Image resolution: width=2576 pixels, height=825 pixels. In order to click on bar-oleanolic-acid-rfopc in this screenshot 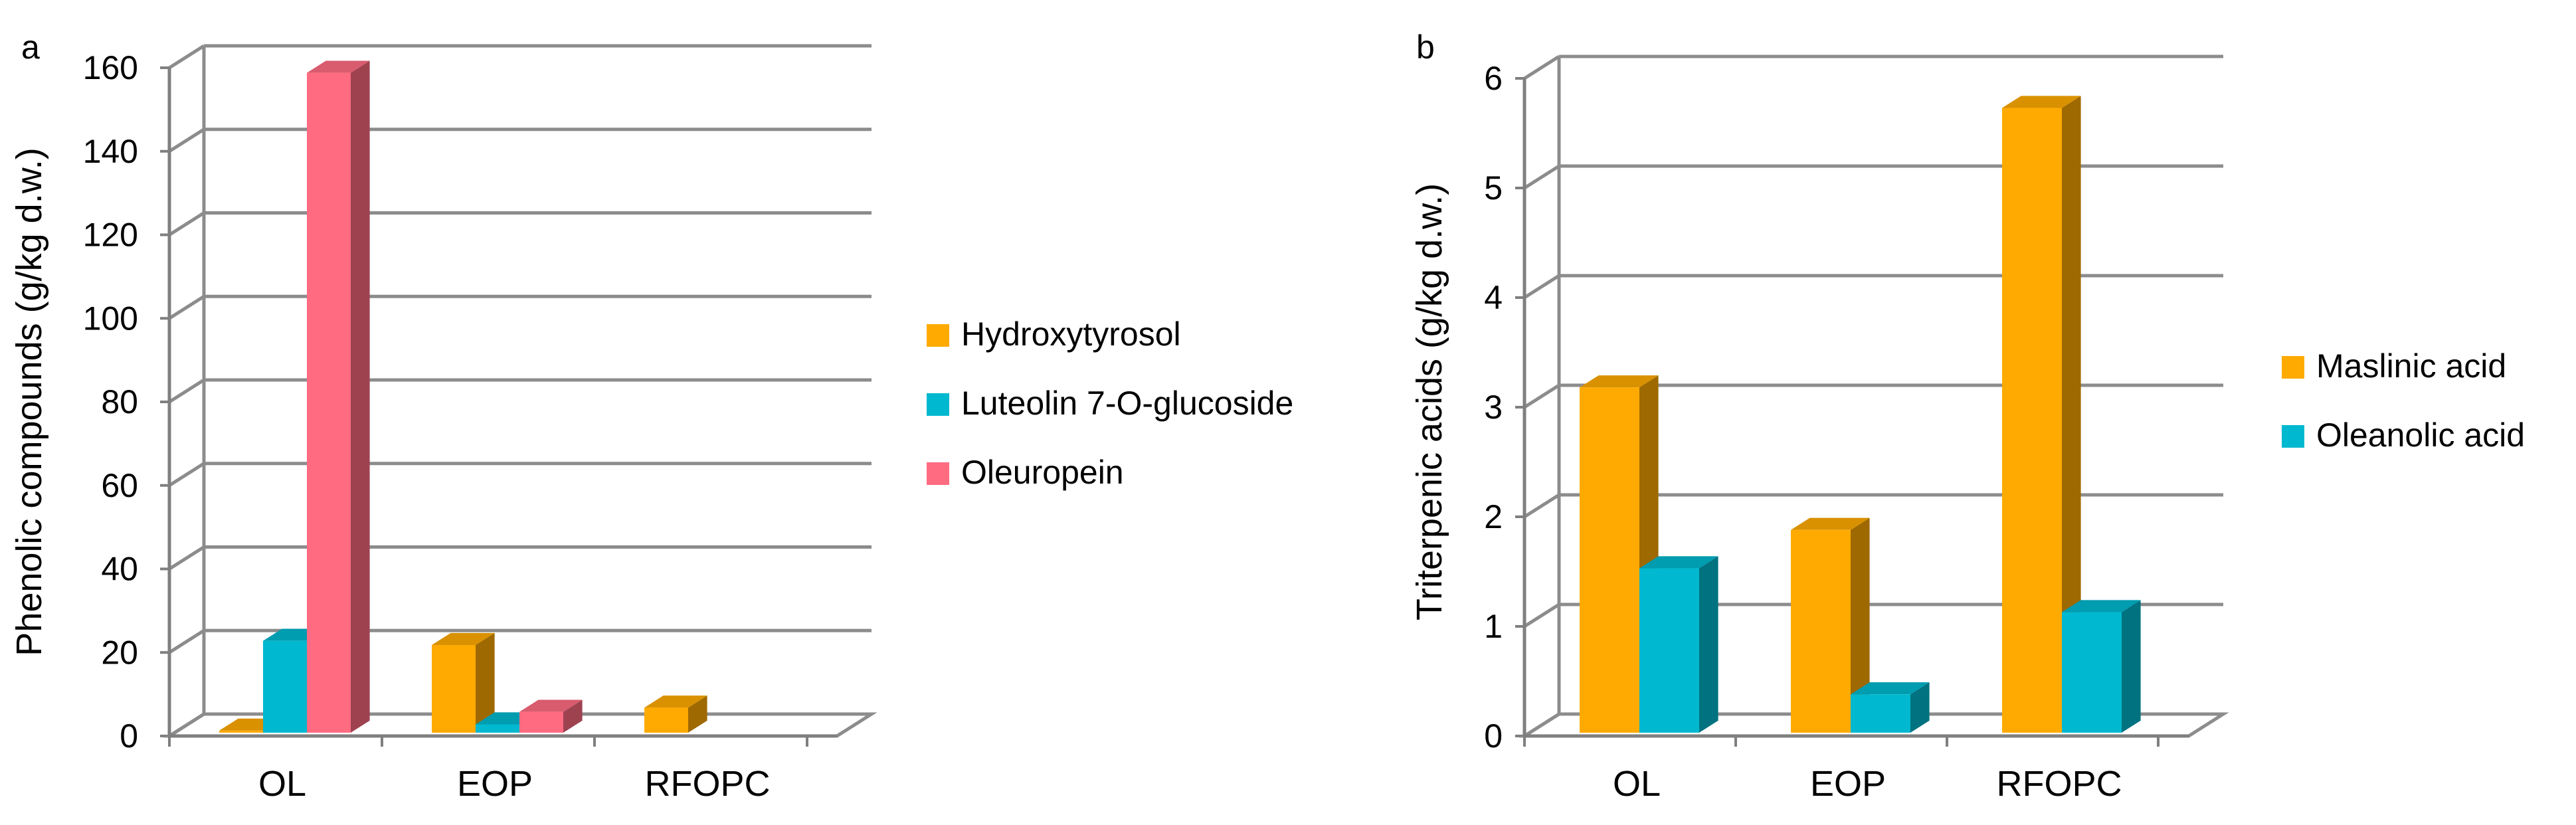, I will do `click(2101, 666)`.